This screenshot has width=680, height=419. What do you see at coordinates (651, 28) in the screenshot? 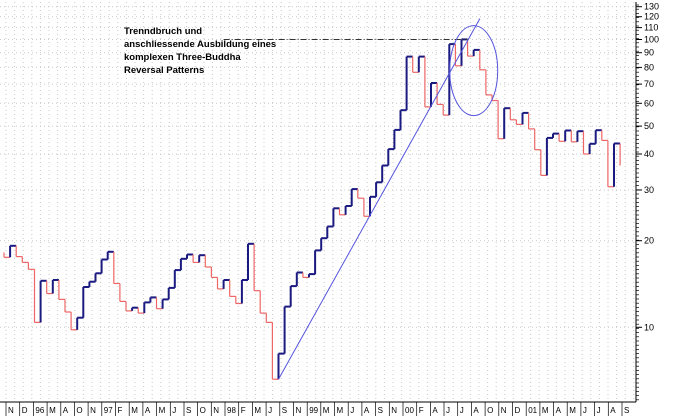
I see `y-tick-label: 110` at bounding box center [651, 28].